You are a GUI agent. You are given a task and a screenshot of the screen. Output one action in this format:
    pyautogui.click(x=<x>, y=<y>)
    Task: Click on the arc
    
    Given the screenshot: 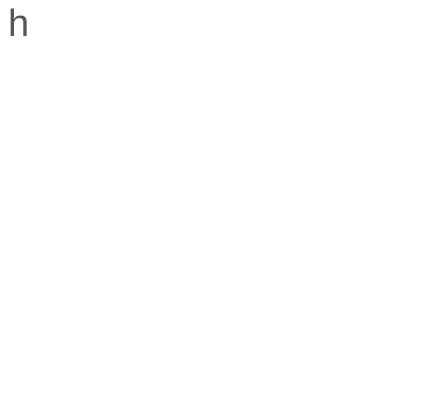 What is the action you would take?
    pyautogui.click(x=419, y=205)
    